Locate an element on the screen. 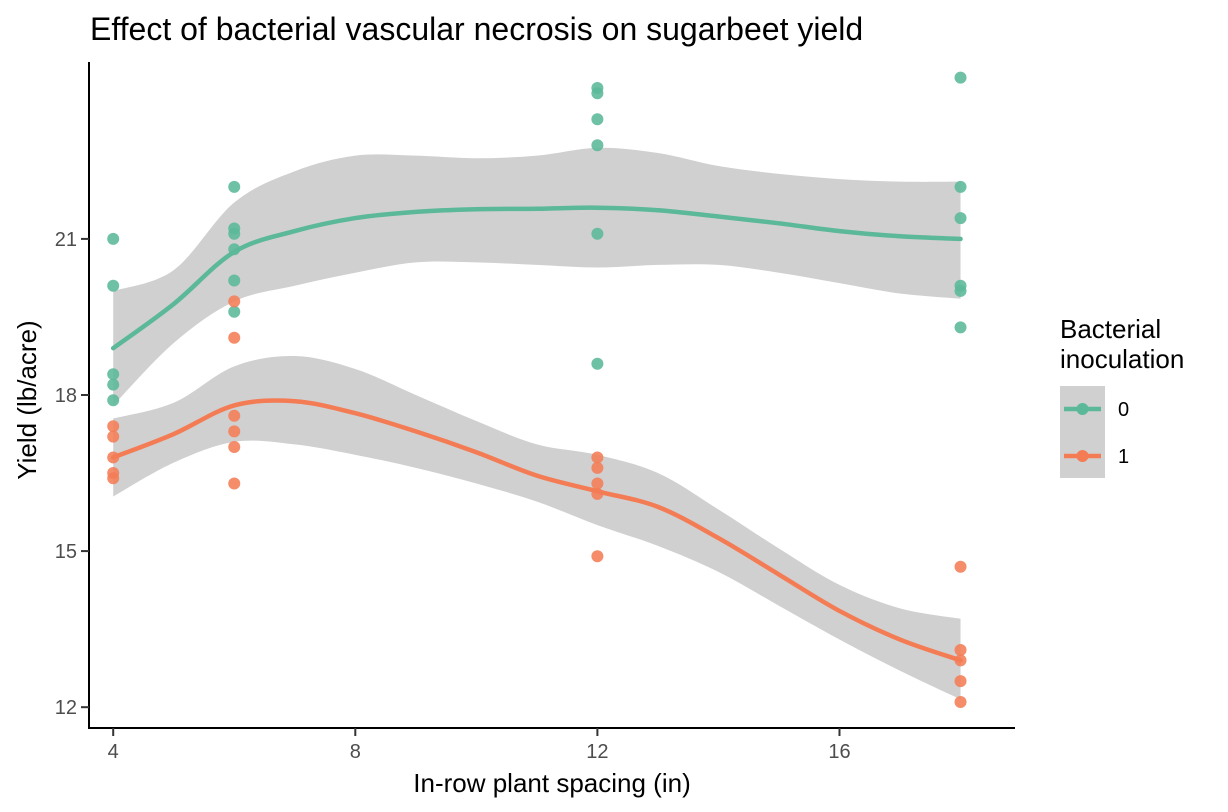 The width and height of the screenshot is (1228, 812). legend-items: 01 is located at coordinates (1096, 433).